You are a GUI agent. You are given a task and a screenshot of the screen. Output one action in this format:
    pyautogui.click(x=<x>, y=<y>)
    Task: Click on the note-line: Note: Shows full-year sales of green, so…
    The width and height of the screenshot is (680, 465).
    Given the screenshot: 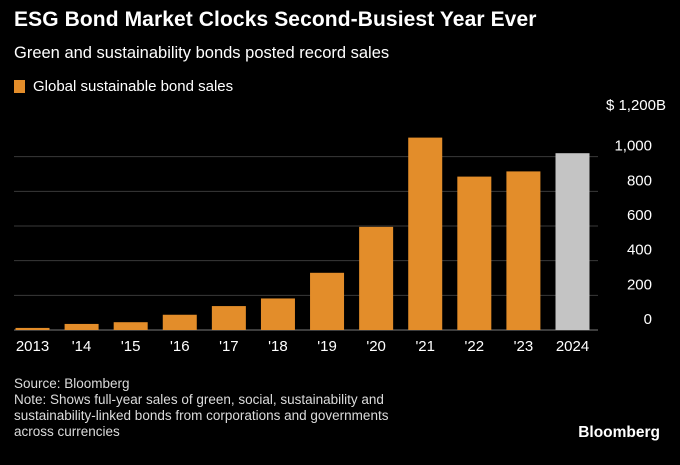 What is the action you would take?
    pyautogui.click(x=199, y=399)
    